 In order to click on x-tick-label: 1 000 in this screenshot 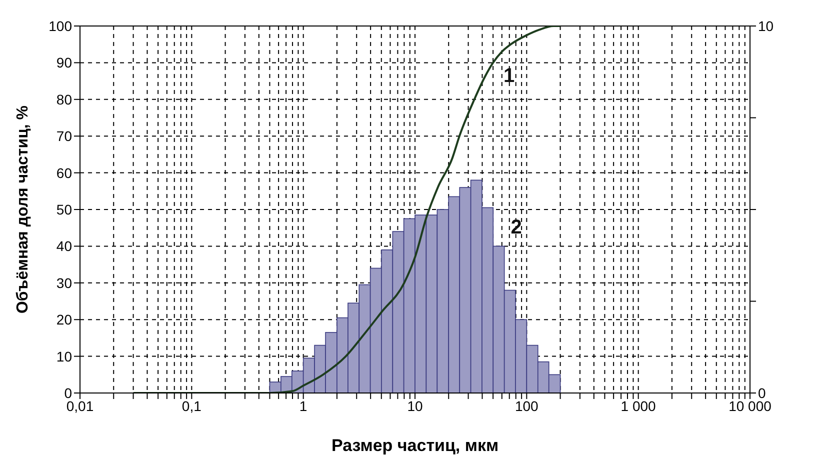, I will do `click(638, 406)`.